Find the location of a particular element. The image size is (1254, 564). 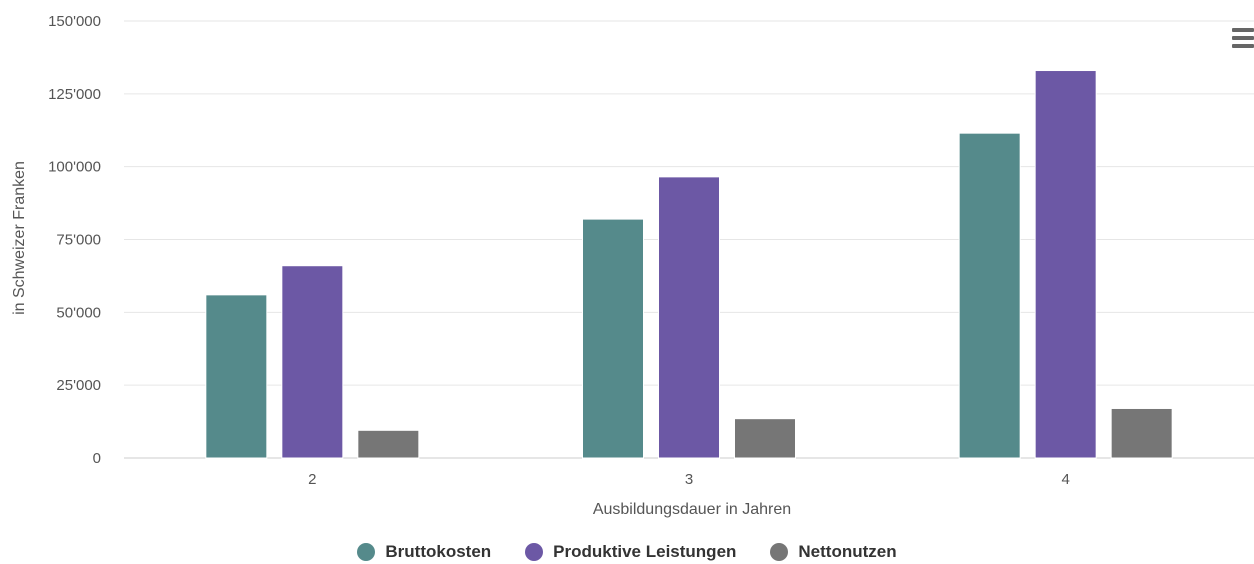

legend-item-nettonutzen: Nettonutzen is located at coordinates (833, 552).